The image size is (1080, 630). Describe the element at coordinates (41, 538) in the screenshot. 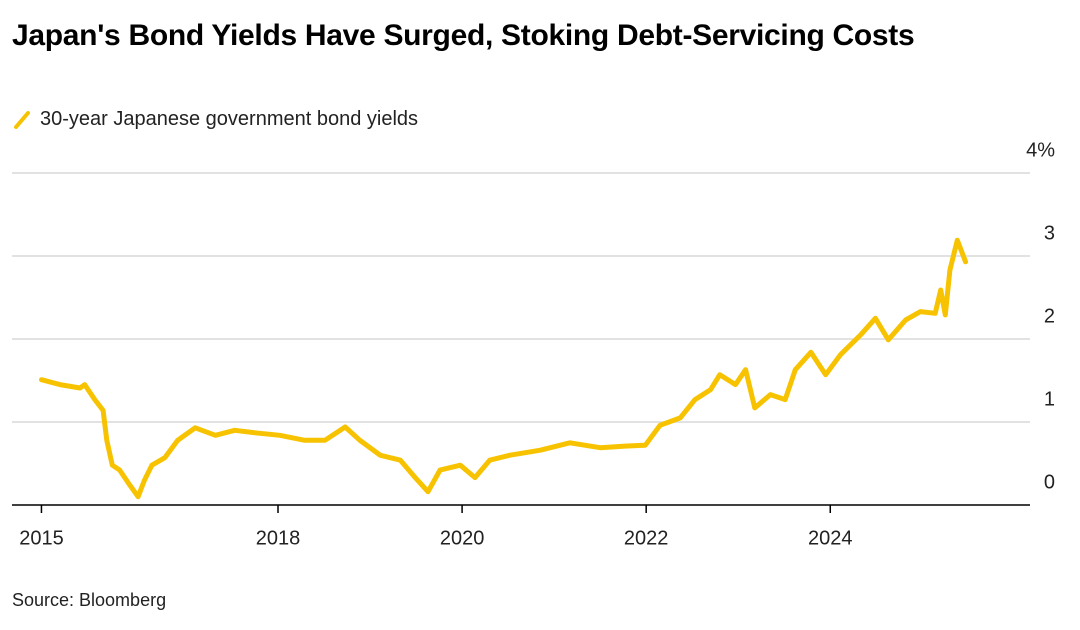

I see `x-tick-label: 2015` at that location.